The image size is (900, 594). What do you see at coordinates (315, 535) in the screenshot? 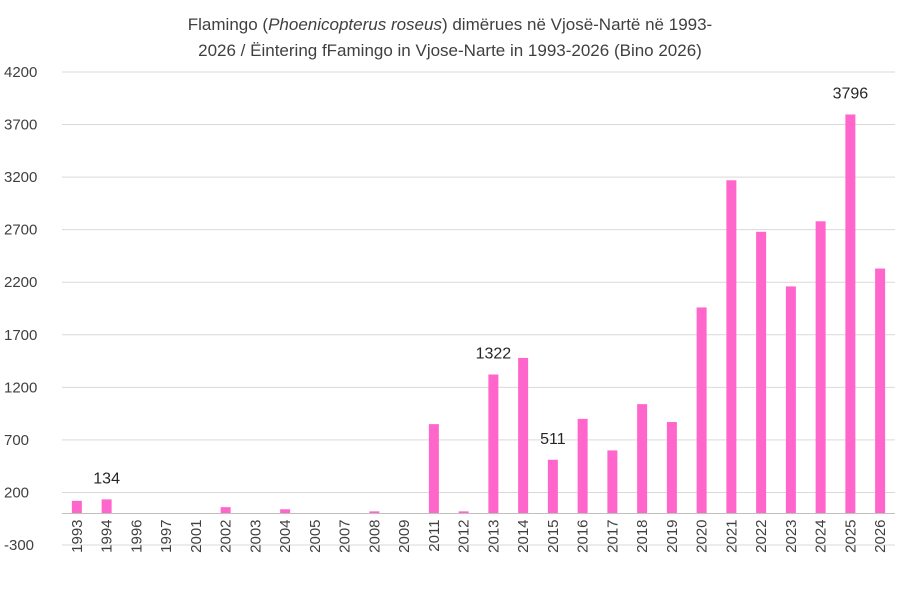
I see `x-tick-label: 2005` at bounding box center [315, 535].